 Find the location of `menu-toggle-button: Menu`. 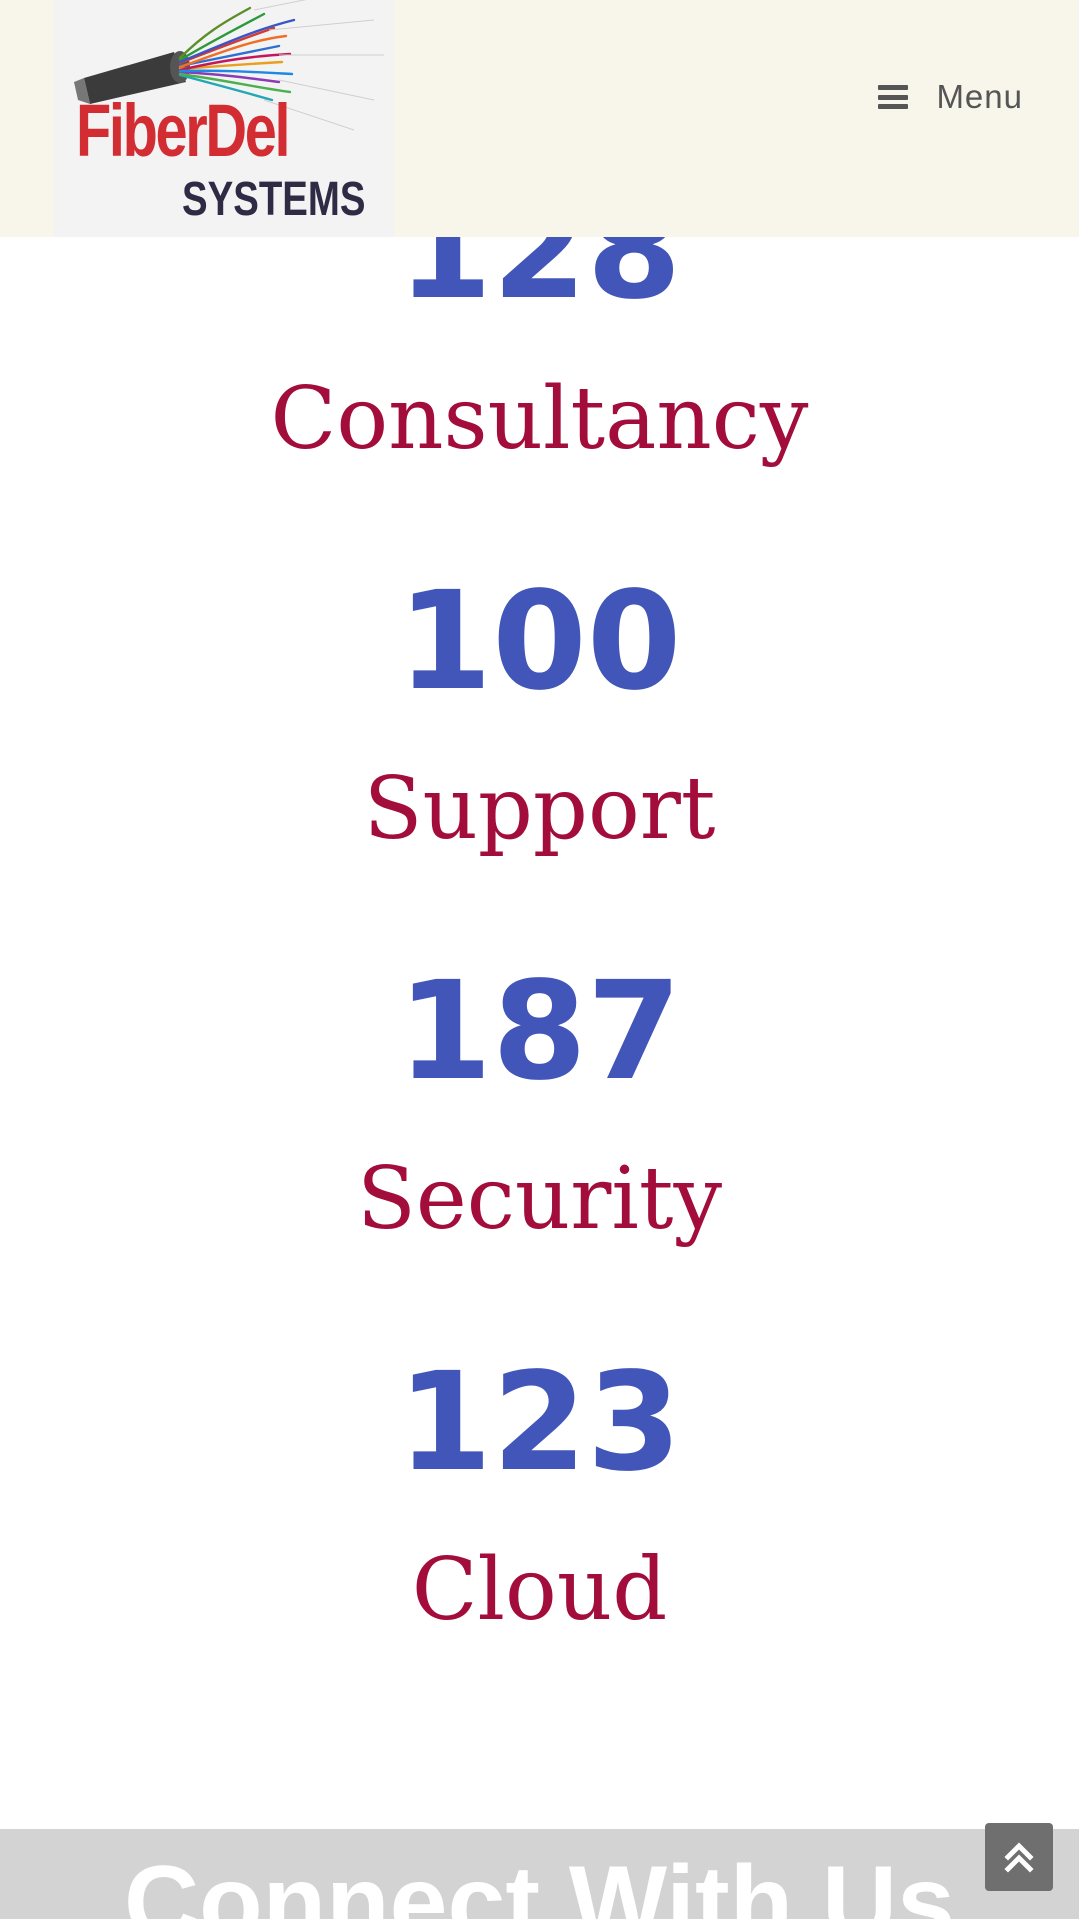

menu-toggle-button: Menu is located at coordinates (950, 97).